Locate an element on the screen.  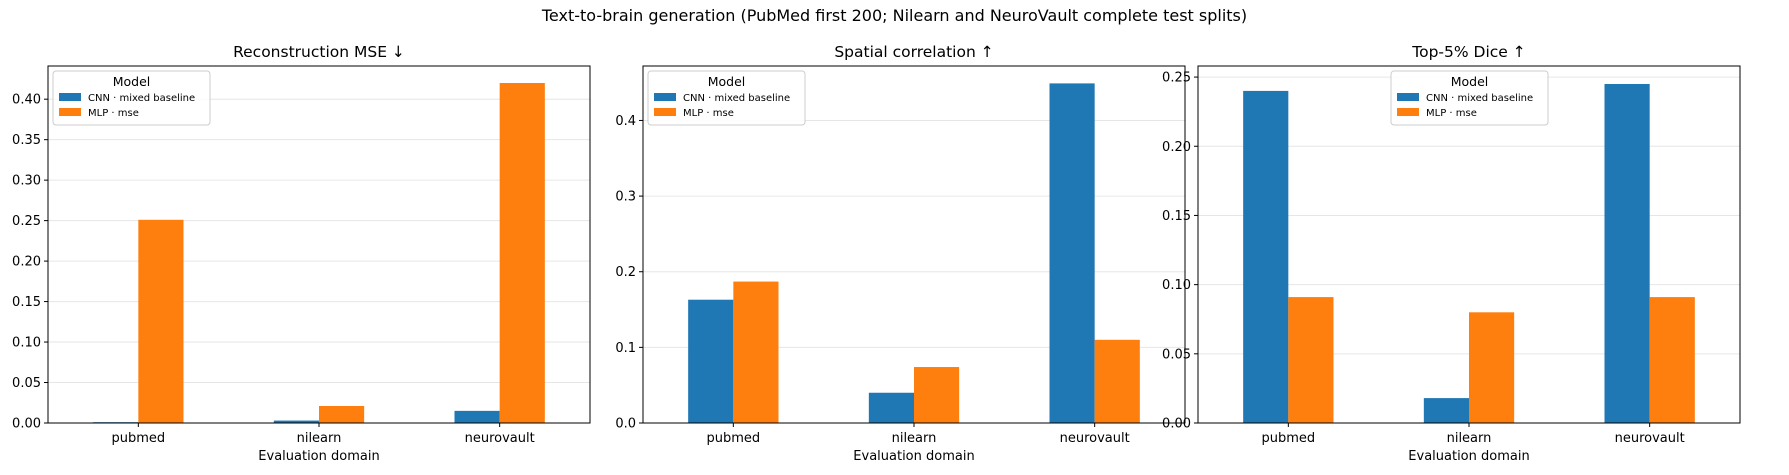
y-tick-label: 0.40 is located at coordinates (26, 100).